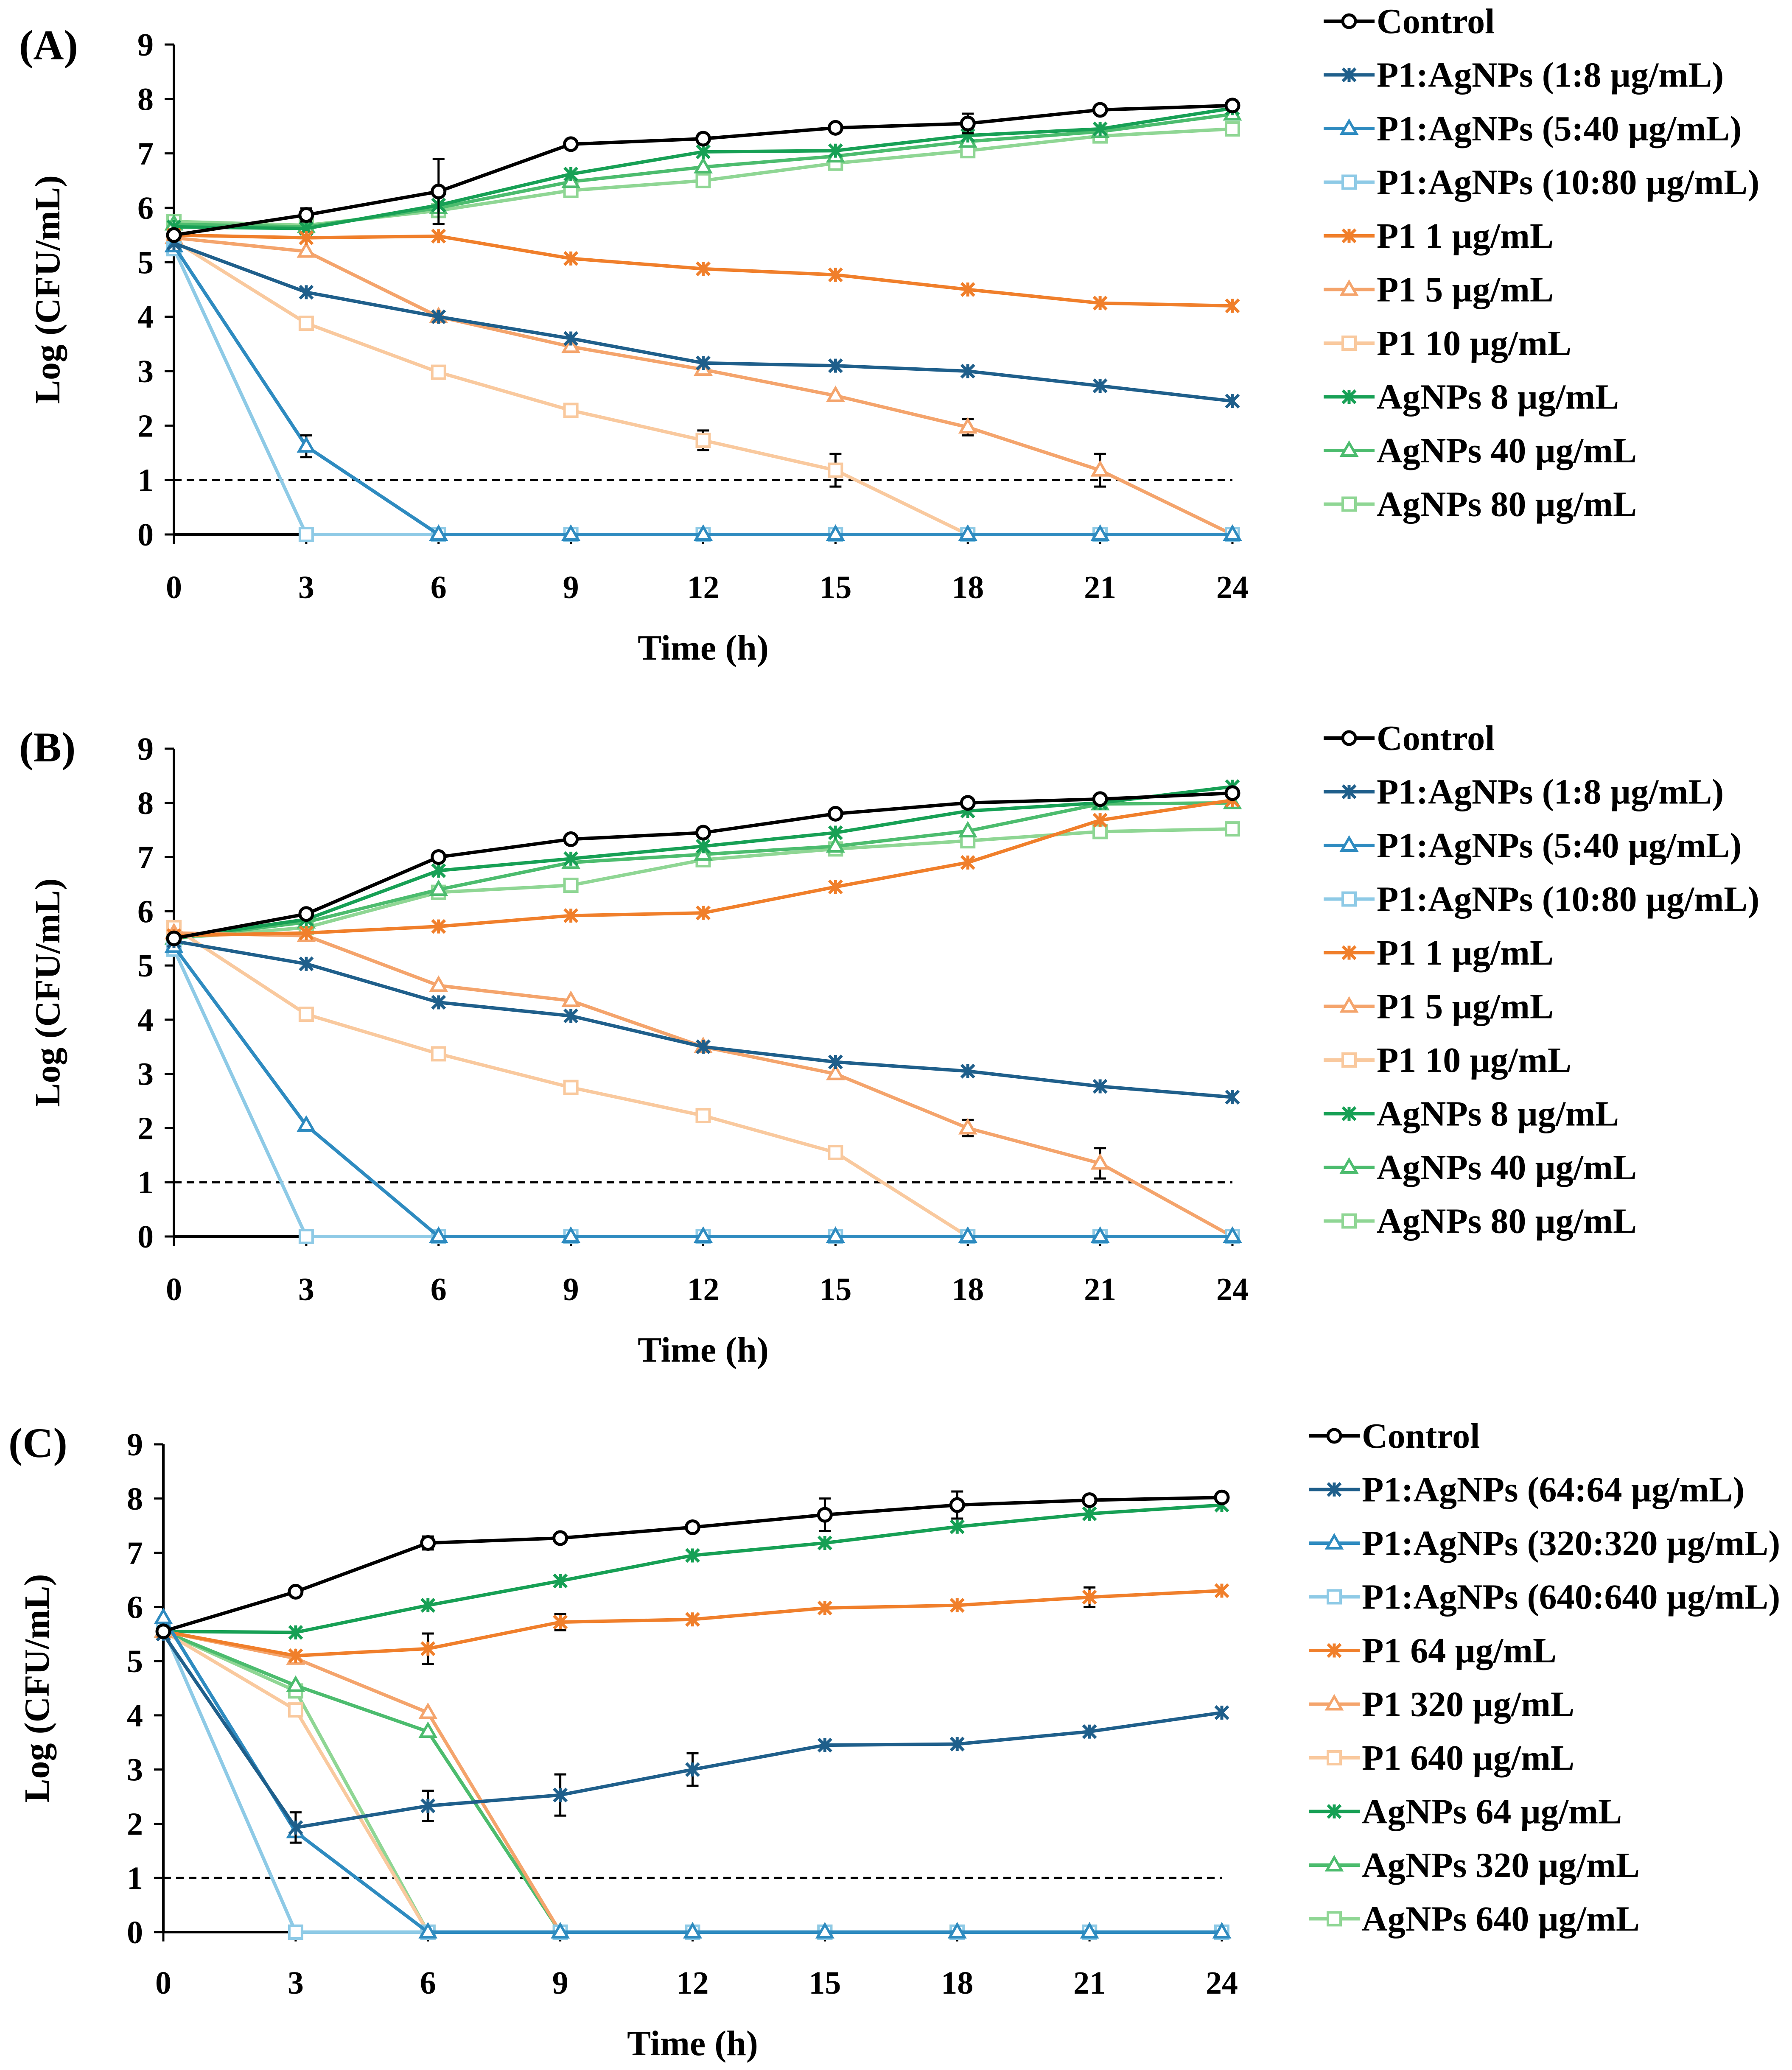 The image size is (1792, 2070). What do you see at coordinates (135, 1878) in the screenshot?
I see `y-tick-label: 1` at bounding box center [135, 1878].